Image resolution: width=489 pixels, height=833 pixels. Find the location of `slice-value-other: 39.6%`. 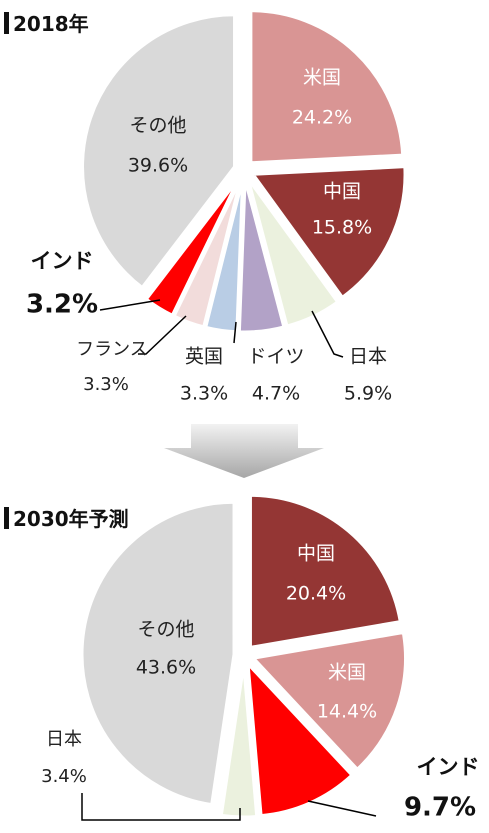

slice-value-other: 39.6% is located at coordinates (158, 166).